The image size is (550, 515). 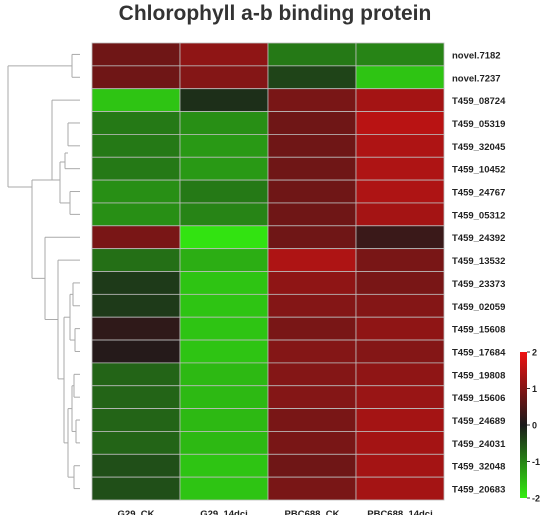 What do you see at coordinates (478, 124) in the screenshot?
I see `row-label: T459_05319` at bounding box center [478, 124].